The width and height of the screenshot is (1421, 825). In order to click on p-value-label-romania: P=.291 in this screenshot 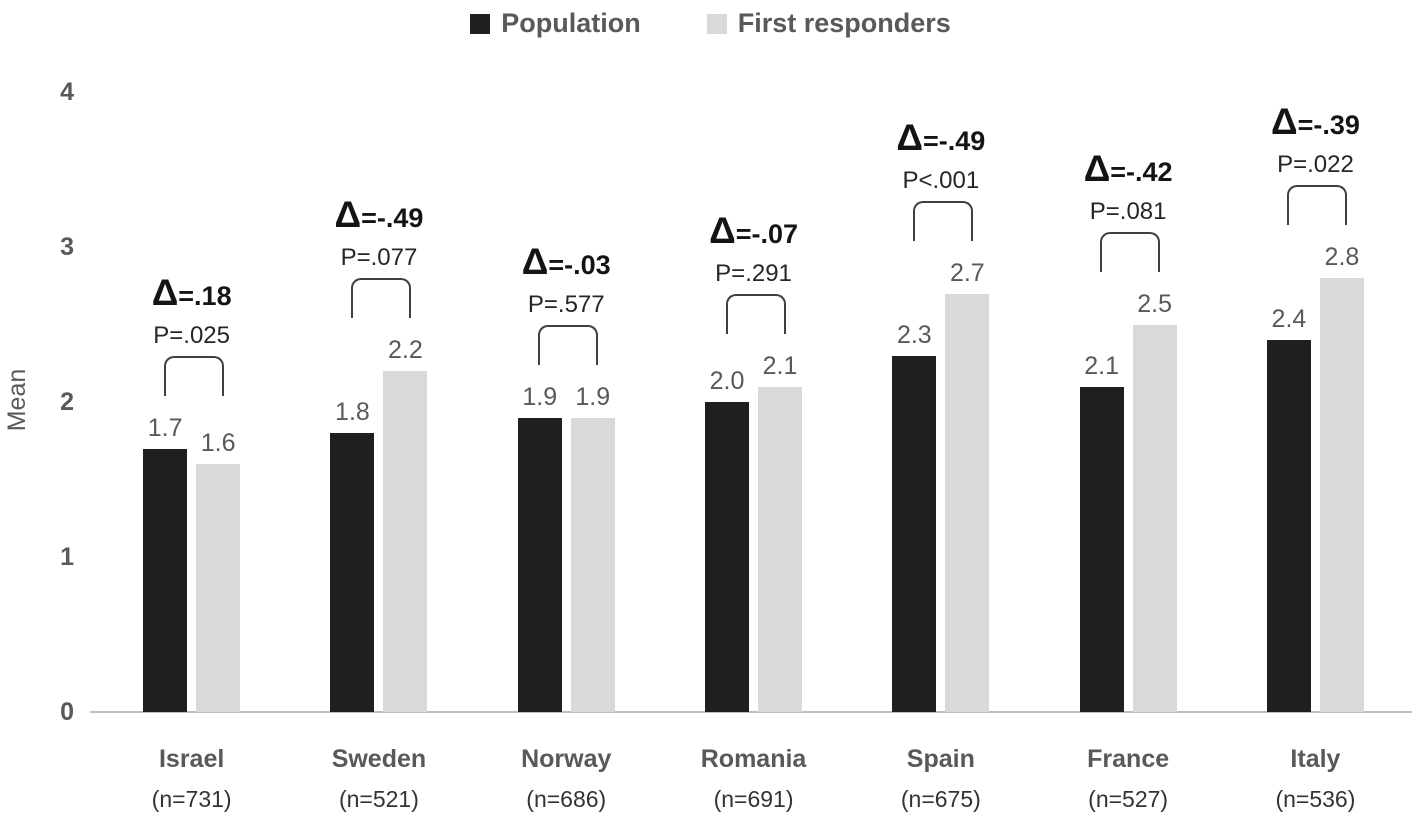, I will do `click(753, 273)`.